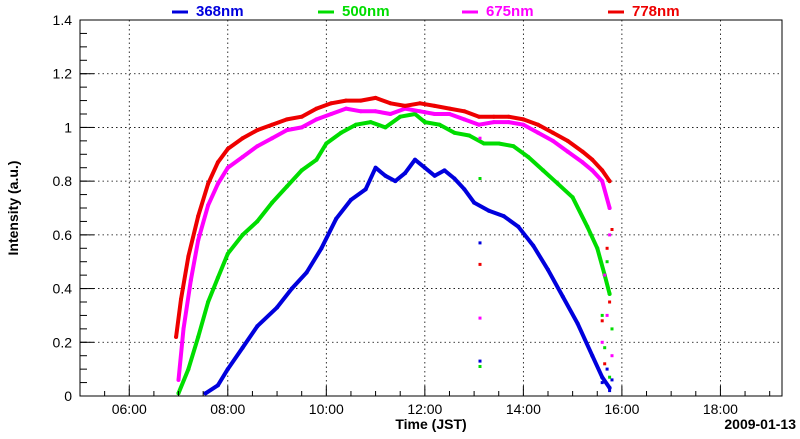 The image size is (800, 439). What do you see at coordinates (129, 409) in the screenshot?
I see `x-tick-label: 06:00` at bounding box center [129, 409].